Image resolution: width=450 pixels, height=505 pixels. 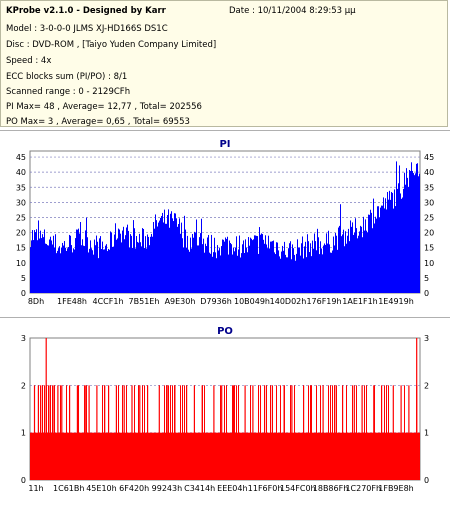 I want to click on x-tick-label: D7936h, so click(x=216, y=301).